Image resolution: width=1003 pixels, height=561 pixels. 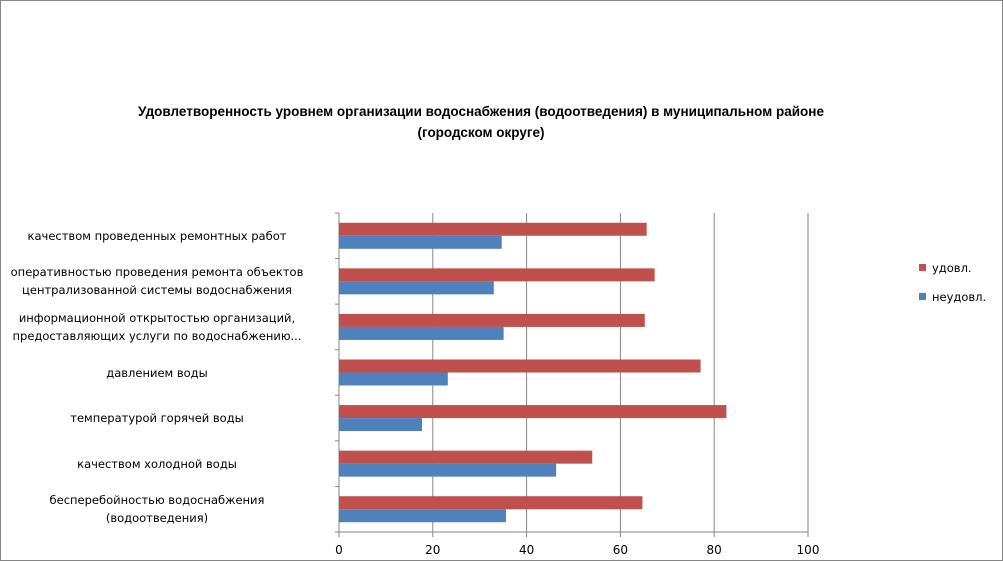 What do you see at coordinates (433, 550) in the screenshot?
I see `x-tick-label: 20` at bounding box center [433, 550].